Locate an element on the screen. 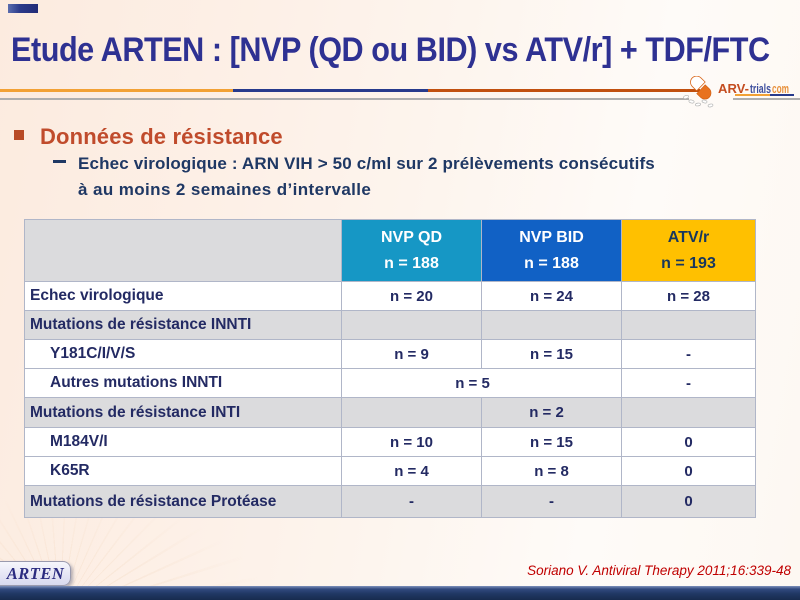  svg-text: ARV- is located at coordinates (733, 89).